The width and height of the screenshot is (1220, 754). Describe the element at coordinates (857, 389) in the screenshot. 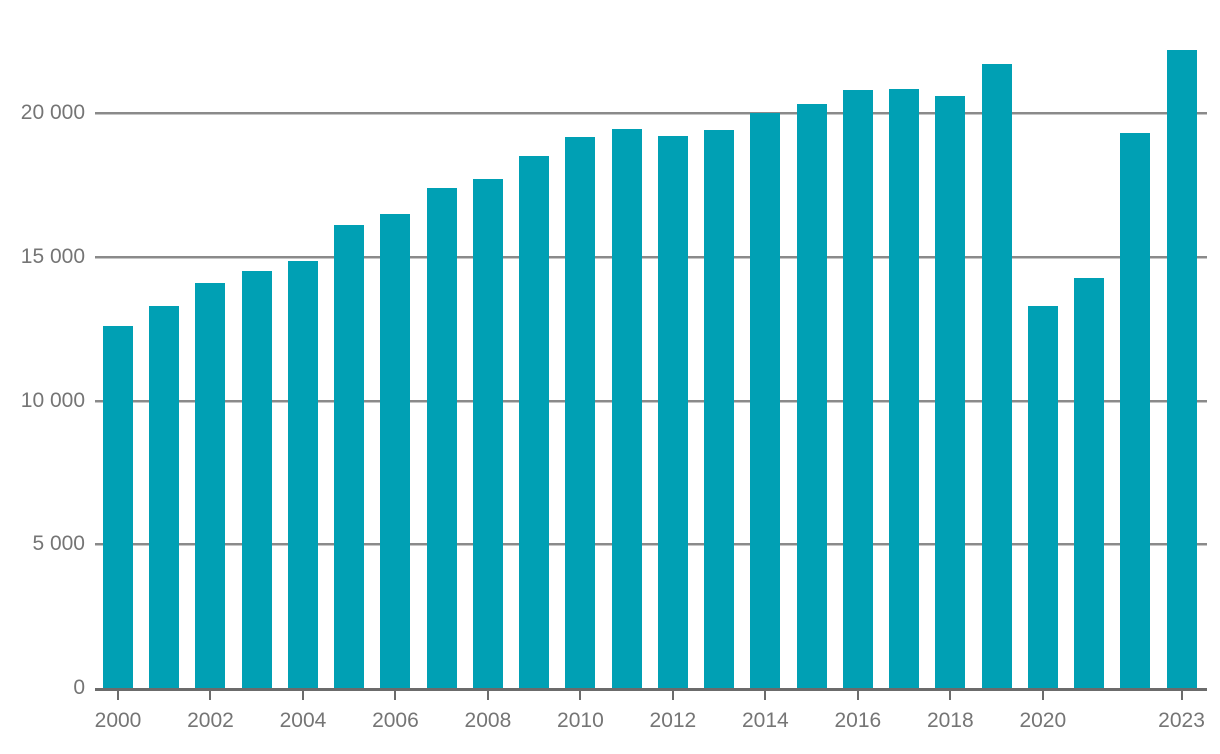

I see `bar-2016` at that location.